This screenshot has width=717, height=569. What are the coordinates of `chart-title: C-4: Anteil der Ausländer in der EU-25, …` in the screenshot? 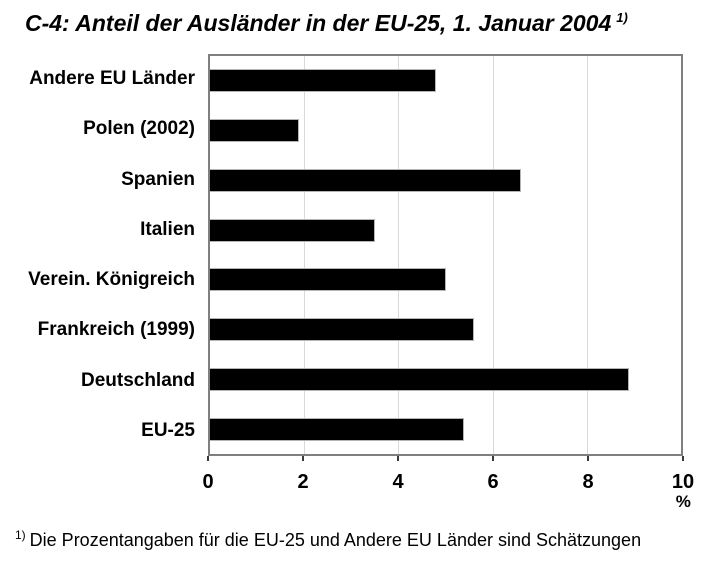 It's located at (326, 23).